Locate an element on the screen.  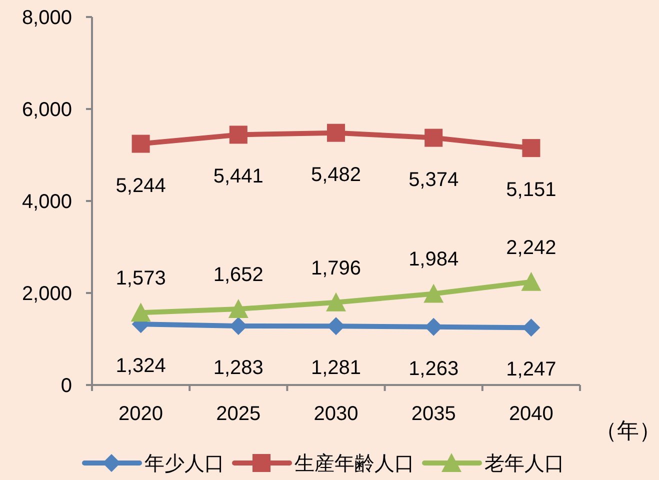
data-label: 5,374 is located at coordinates (433, 179).